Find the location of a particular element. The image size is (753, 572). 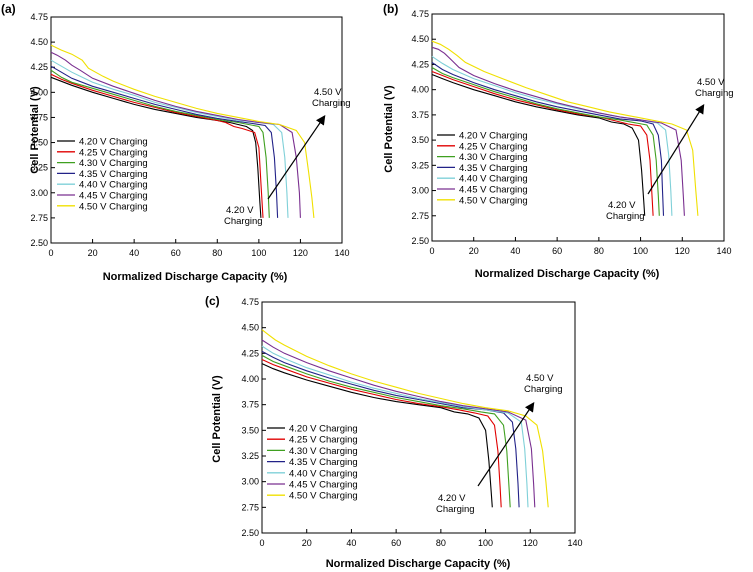

annotation-high-charging: Charging is located at coordinates (331, 103).